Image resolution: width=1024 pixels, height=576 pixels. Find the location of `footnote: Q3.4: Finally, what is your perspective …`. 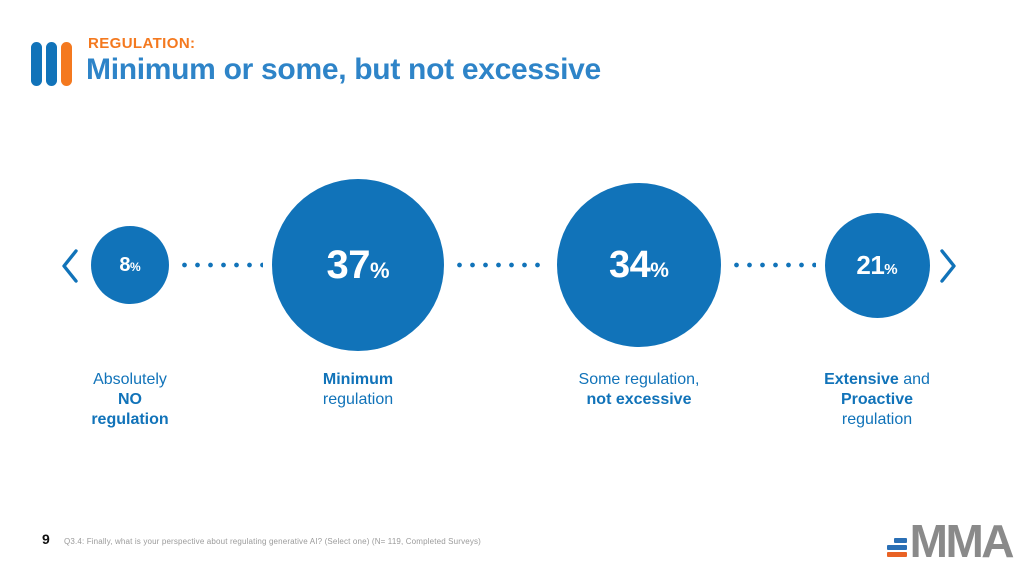

footnote: Q3.4: Finally, what is your perspective … is located at coordinates (272, 541).